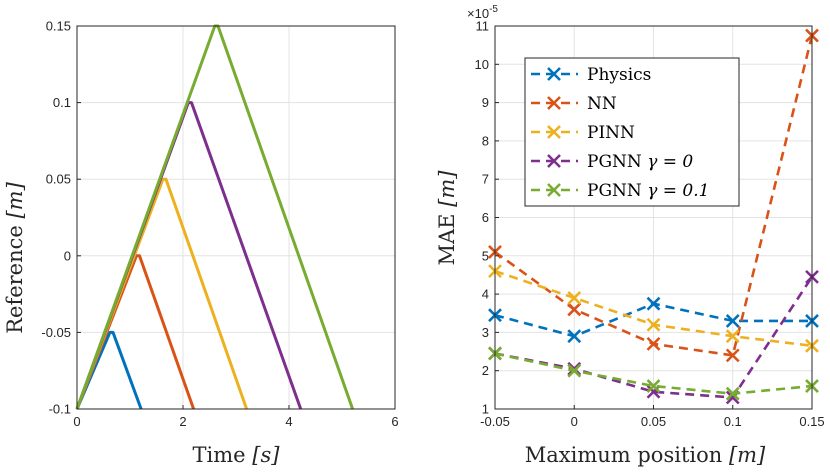 The width and height of the screenshot is (830, 473). What do you see at coordinates (495, 421) in the screenshot?
I see `x-tick-label: -0.05` at bounding box center [495, 421].